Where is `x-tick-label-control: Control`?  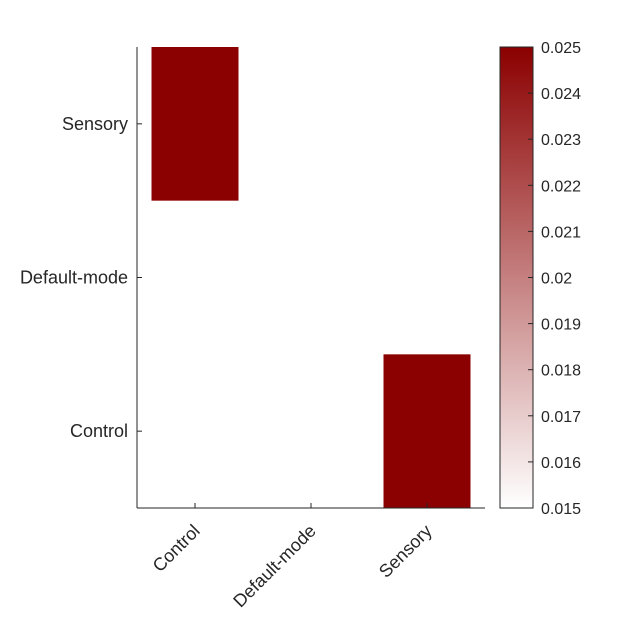 x-tick-label-control: Control is located at coordinates (176, 548).